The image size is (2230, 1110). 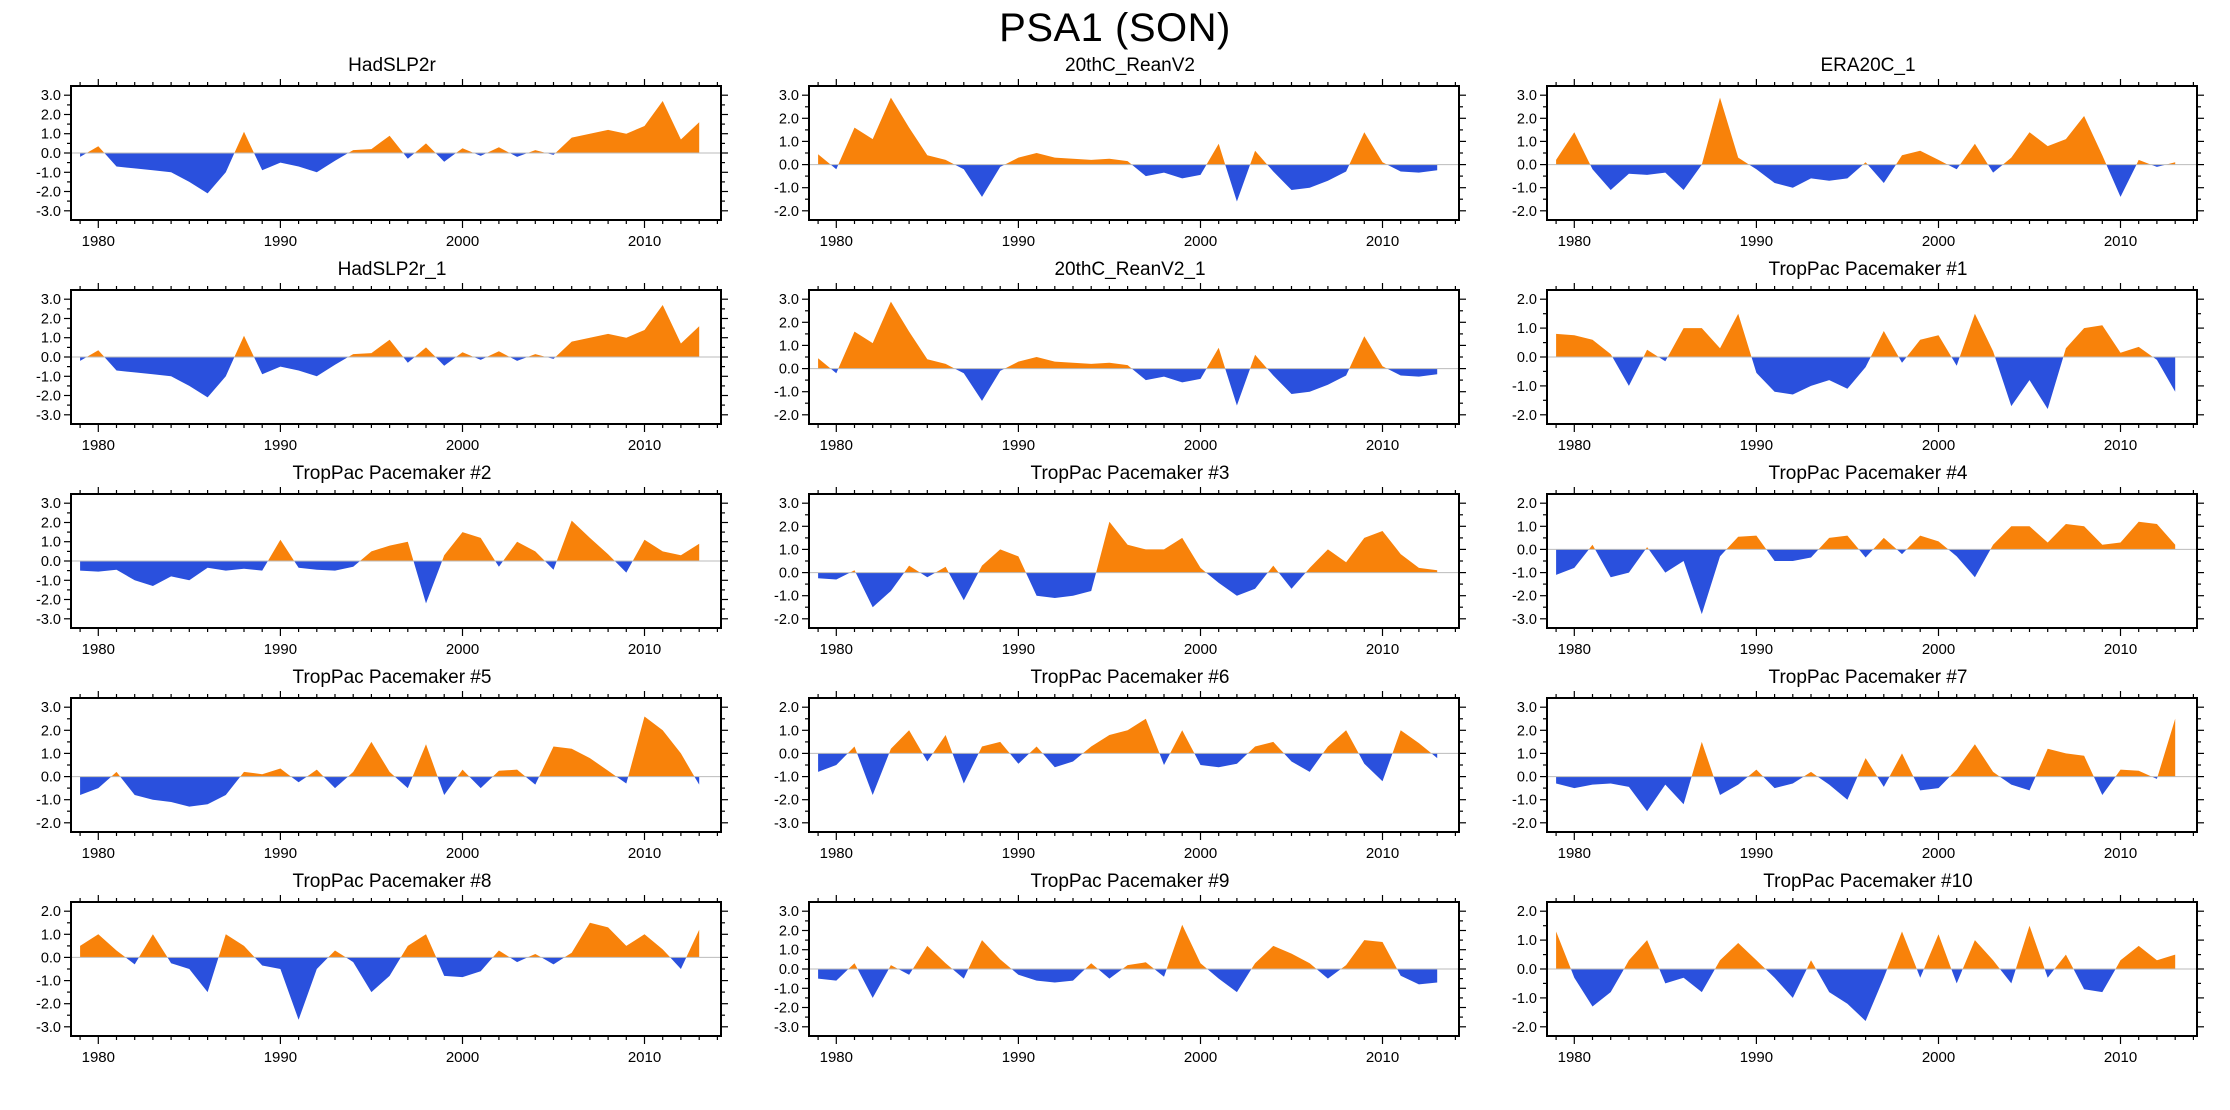 I want to click on chart-title: TropPac Pacemaker #6, so click(x=1130, y=677).